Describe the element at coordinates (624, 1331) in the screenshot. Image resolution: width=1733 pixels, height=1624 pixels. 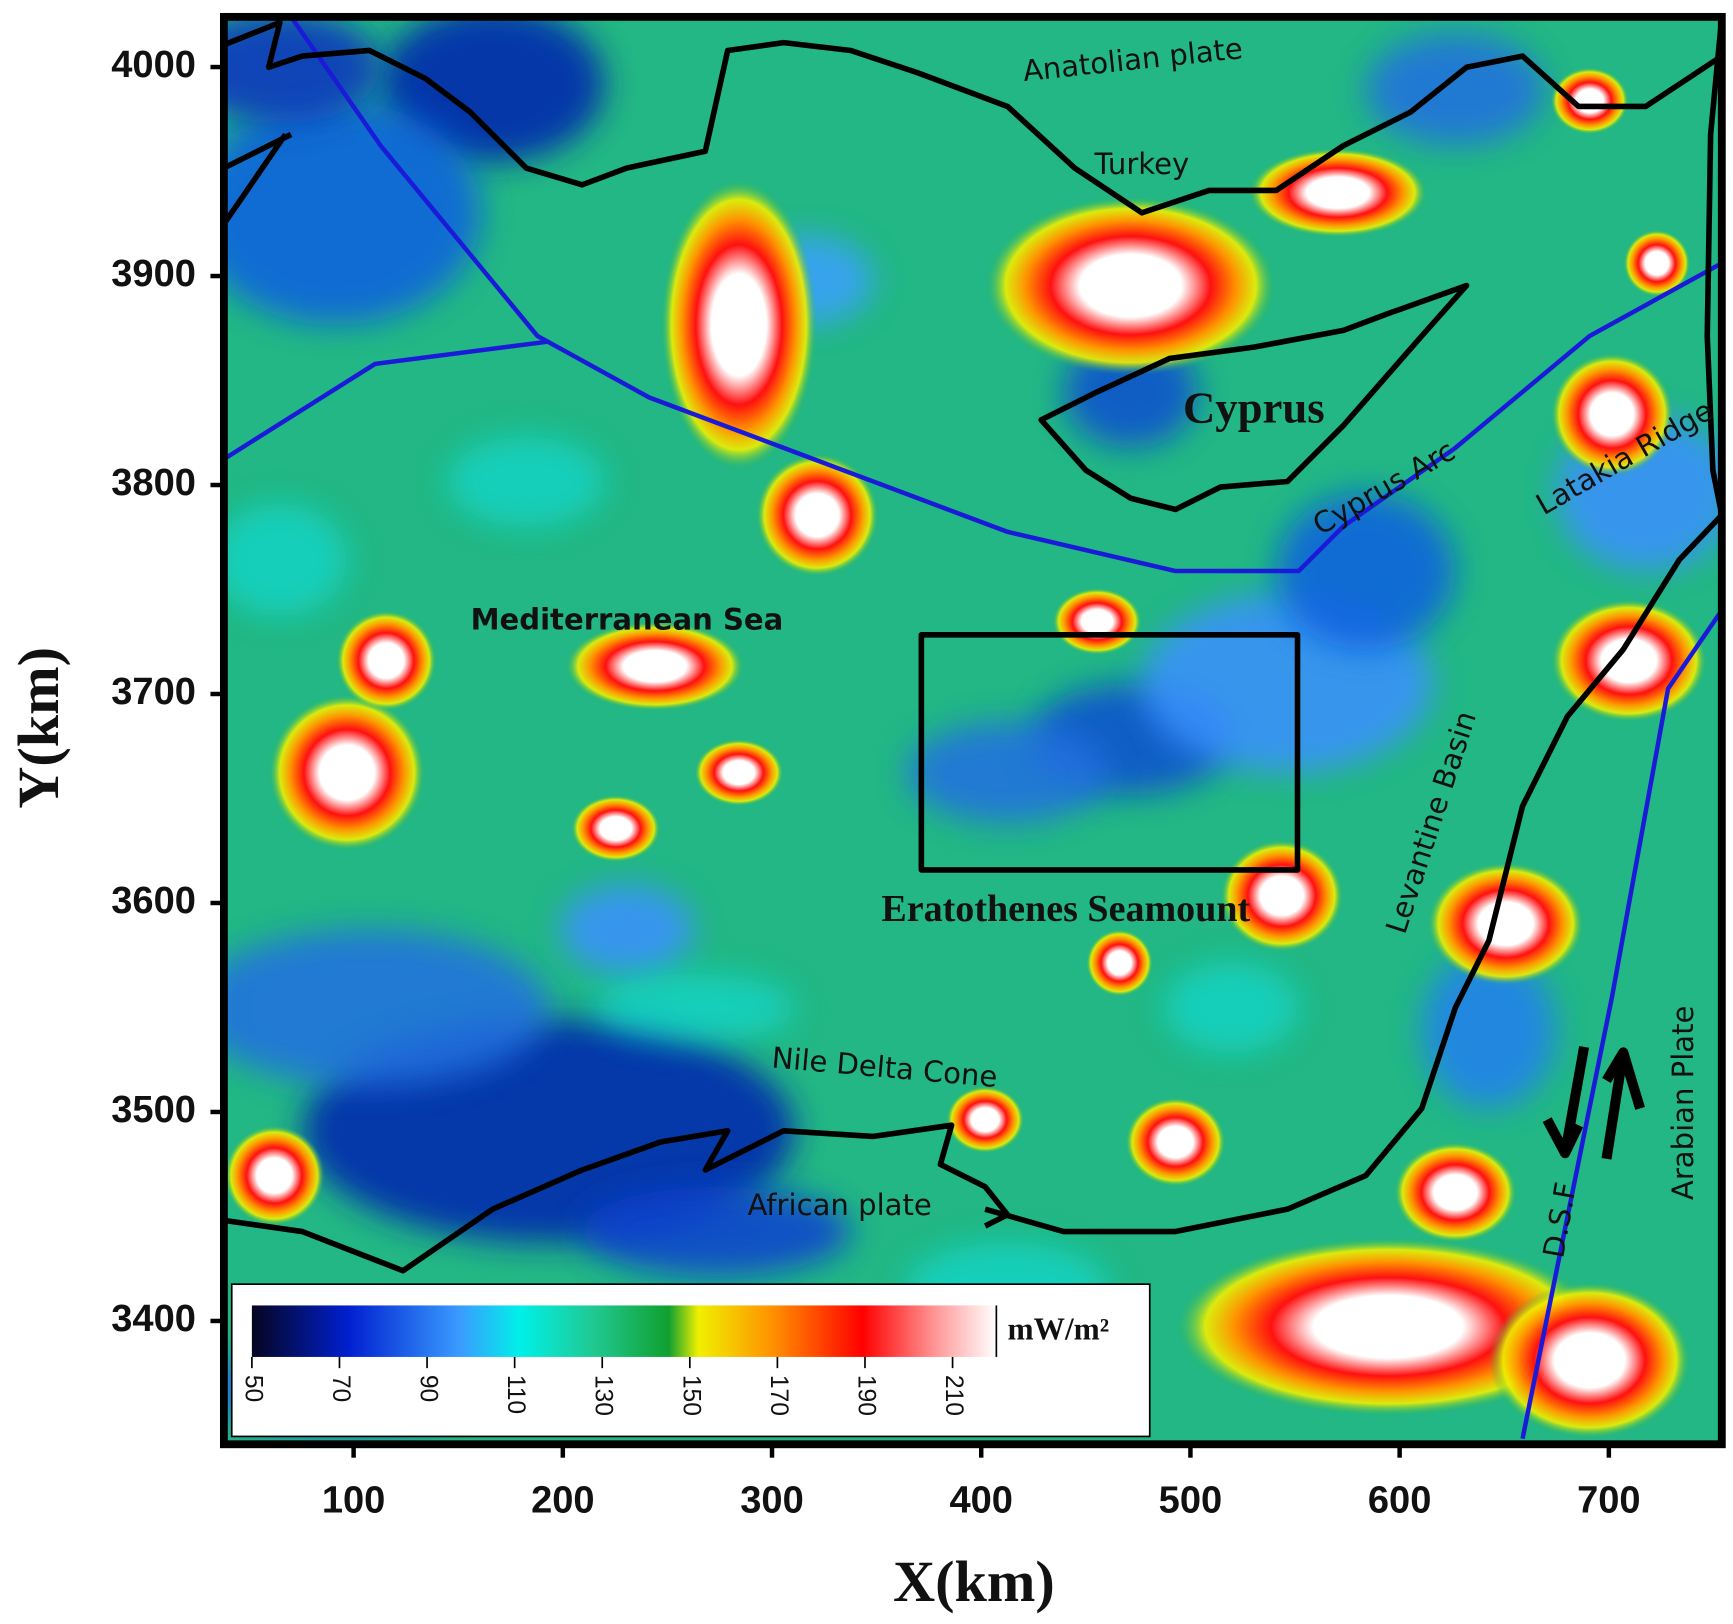
I see `colorbar` at that location.